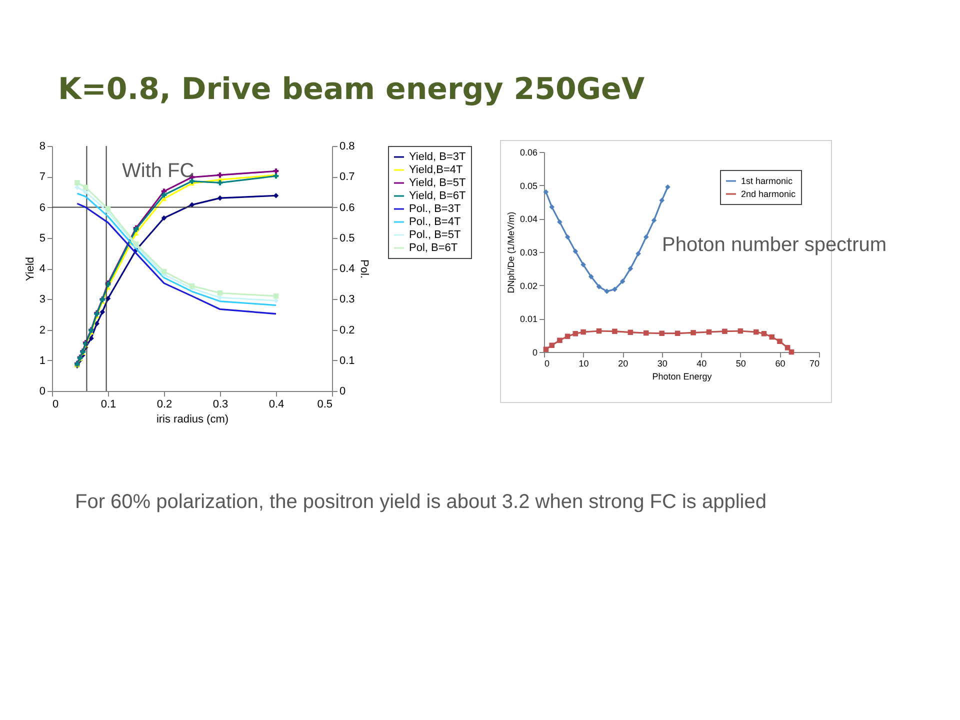 The width and height of the screenshot is (960, 720). What do you see at coordinates (42, 146) in the screenshot?
I see `y-tick-label: 8` at bounding box center [42, 146].